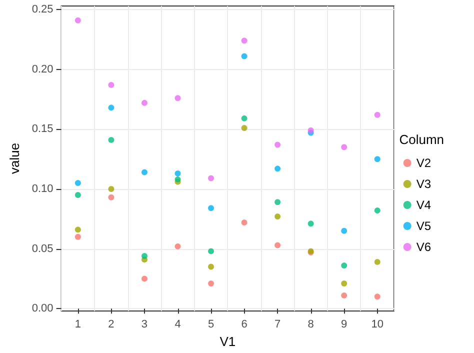  What do you see at coordinates (424, 184) in the screenshot?
I see `legend-label: V3` at bounding box center [424, 184].